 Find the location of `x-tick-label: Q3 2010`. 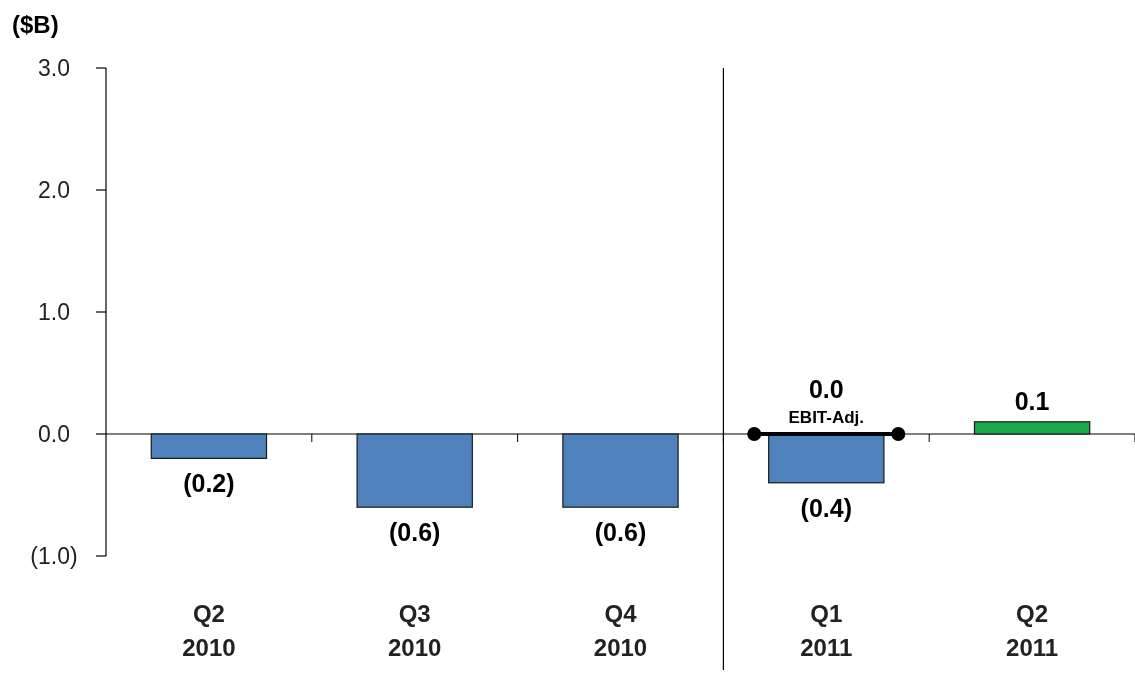

x-tick-label: Q3 2010 is located at coordinates (415, 630).